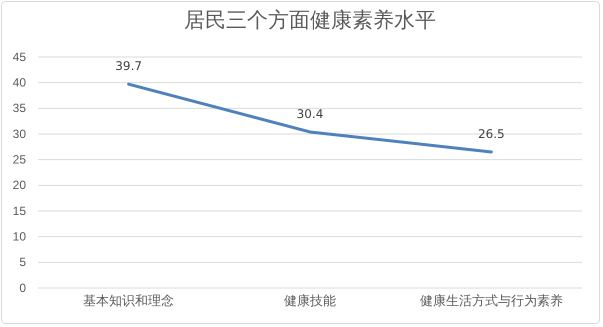 This screenshot has height=327, width=603. Describe the element at coordinates (310, 20) in the screenshot. I see `chart-title: 居民三个方面健康素养水平` at that location.